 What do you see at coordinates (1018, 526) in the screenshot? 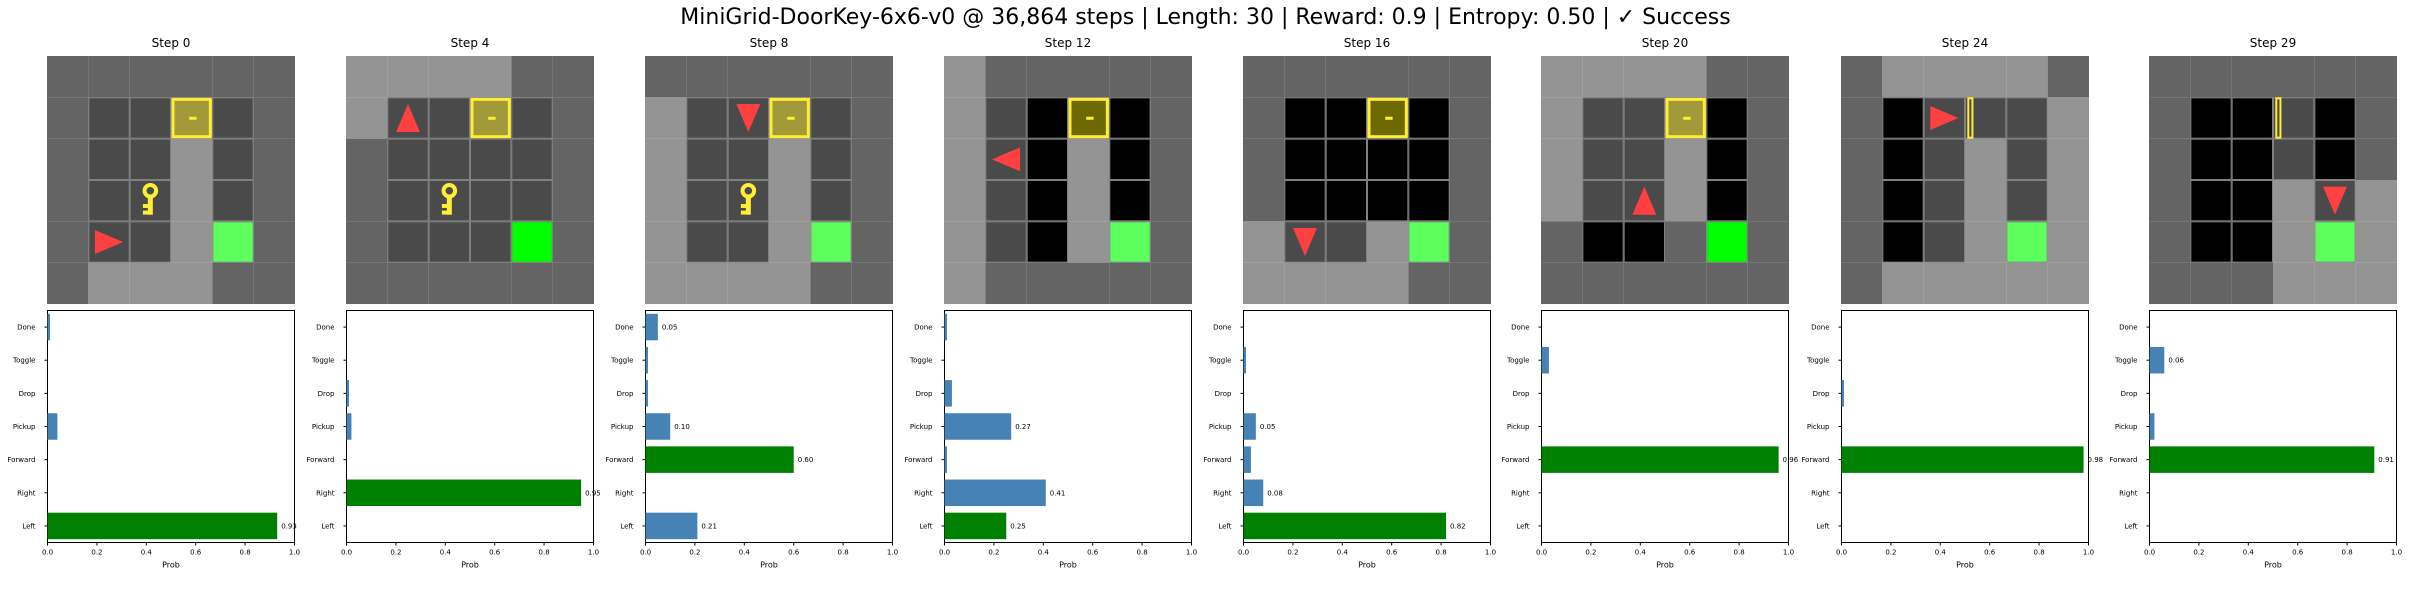
I see `bar-value-label: 0.25` at bounding box center [1018, 526].